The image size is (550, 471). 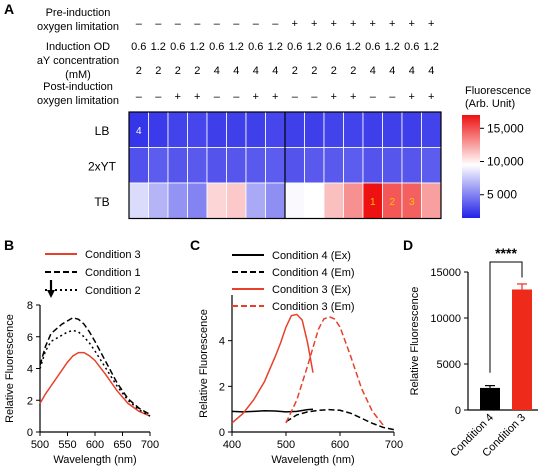 What do you see at coordinates (313, 307) in the screenshot?
I see `legend-label: Condition 3 (Em)` at bounding box center [313, 307].